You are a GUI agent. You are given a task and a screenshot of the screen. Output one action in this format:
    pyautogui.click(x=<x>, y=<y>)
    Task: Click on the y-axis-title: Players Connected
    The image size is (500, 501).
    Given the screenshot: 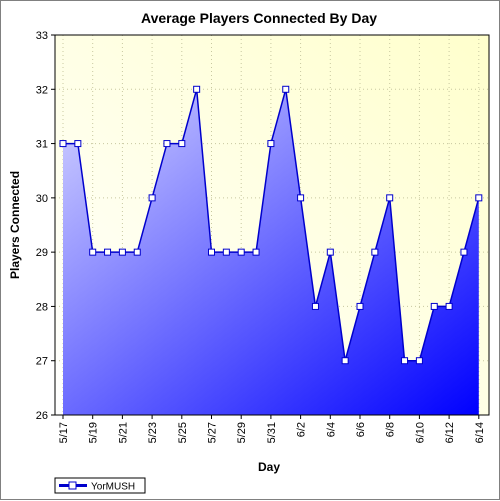 What is the action you would take?
    pyautogui.click(x=15, y=225)
    